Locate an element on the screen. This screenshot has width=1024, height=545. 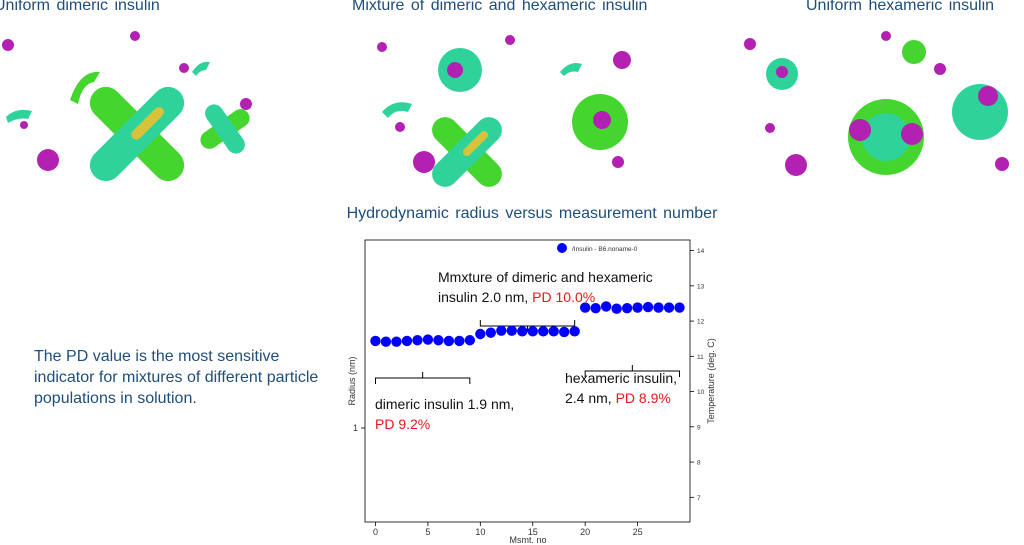
panel-title-hexameric: Uniform hexameric insulin is located at coordinates (900, 7).